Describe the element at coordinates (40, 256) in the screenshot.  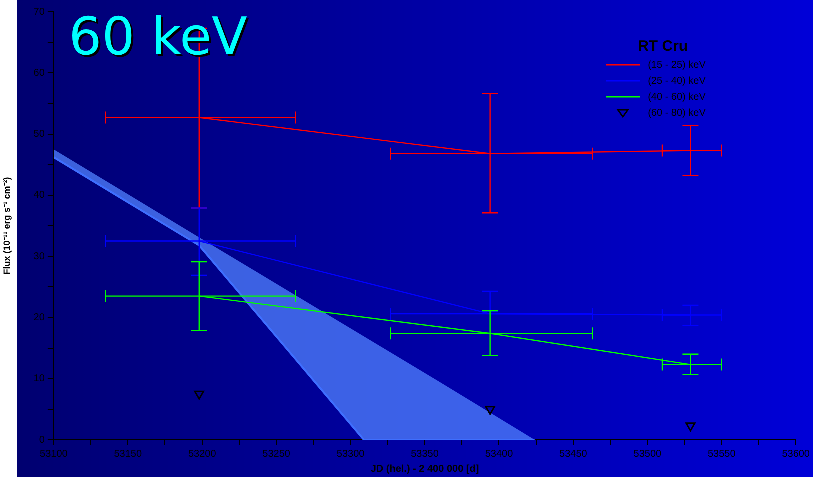
I see `y-tick-label: 30` at that location.